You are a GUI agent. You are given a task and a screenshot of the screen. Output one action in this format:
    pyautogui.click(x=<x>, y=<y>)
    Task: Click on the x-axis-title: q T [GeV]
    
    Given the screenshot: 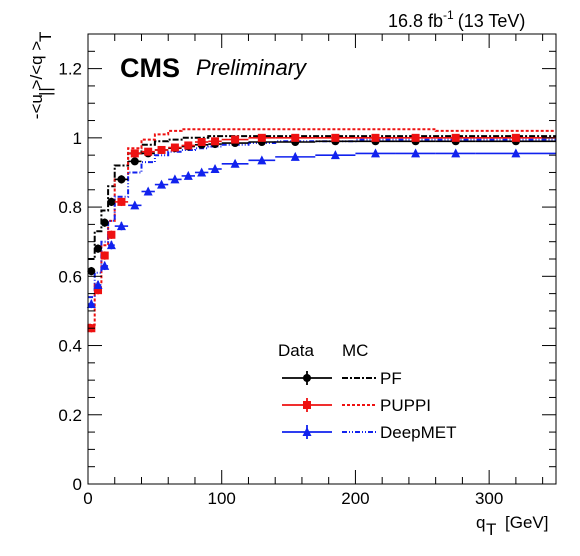 What is the action you would take?
    pyautogui.click(x=512, y=526)
    